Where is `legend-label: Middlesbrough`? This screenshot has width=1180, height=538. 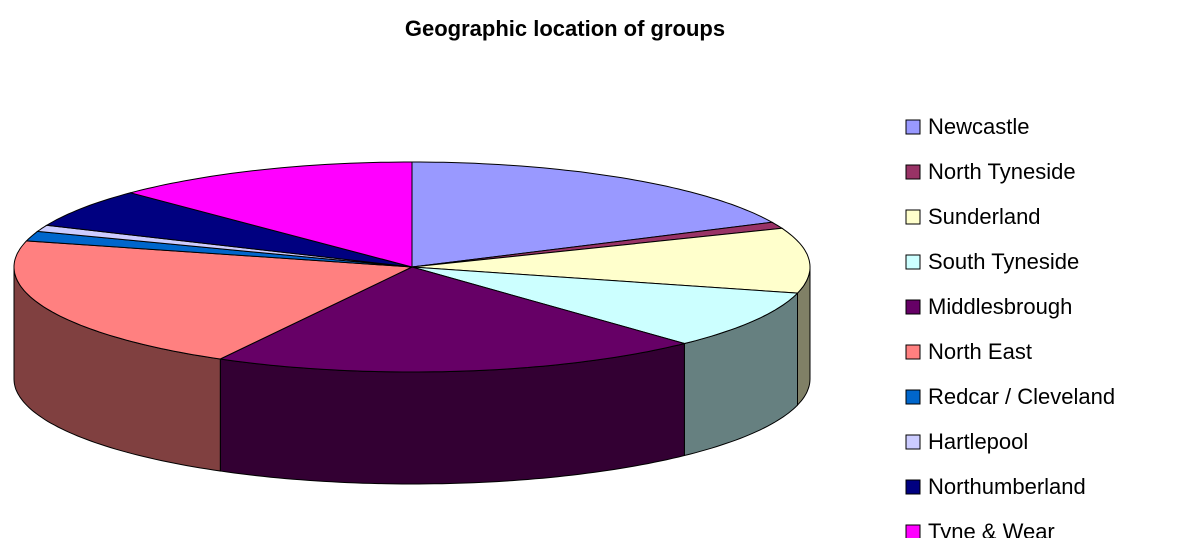 legend-label: Middlesbrough is located at coordinates (1000, 306).